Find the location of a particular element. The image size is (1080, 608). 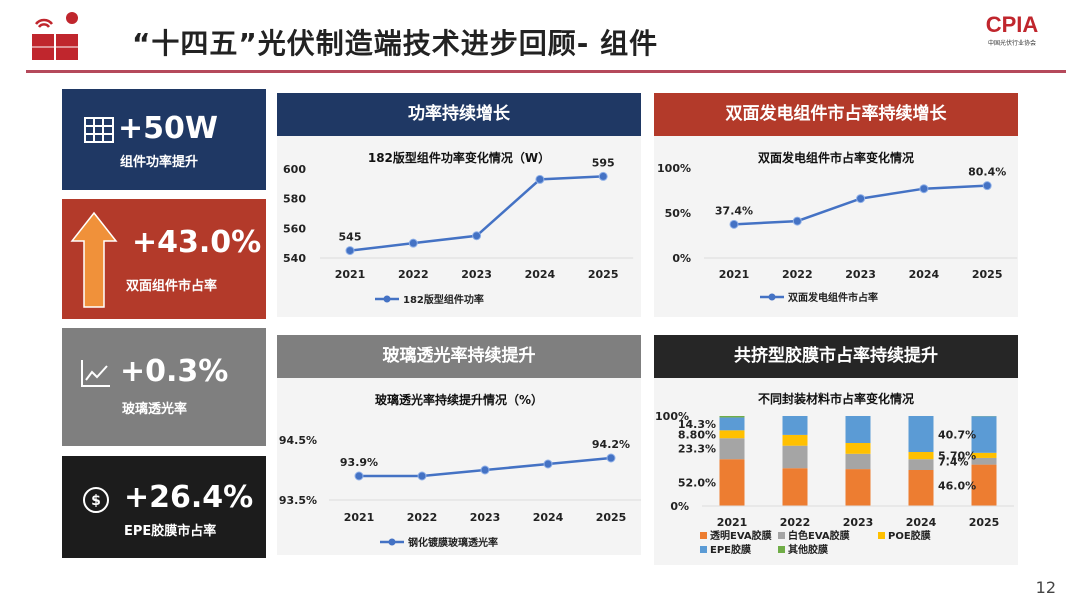

legend-label: EPE胶膜 is located at coordinates (730, 549).